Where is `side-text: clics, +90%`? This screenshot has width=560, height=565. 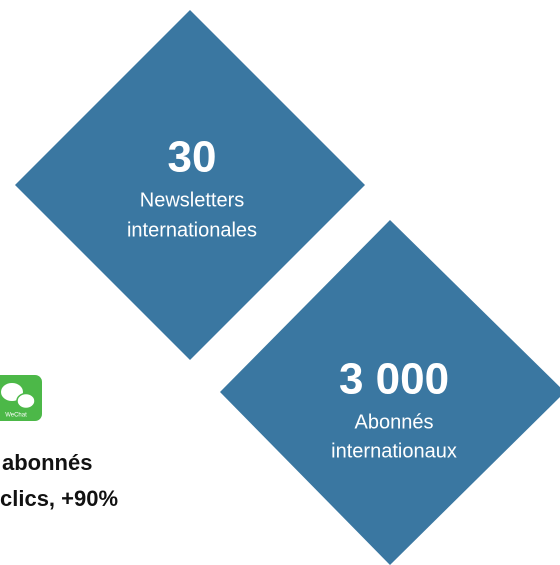
side-text: clics, +90% is located at coordinates (59, 498).